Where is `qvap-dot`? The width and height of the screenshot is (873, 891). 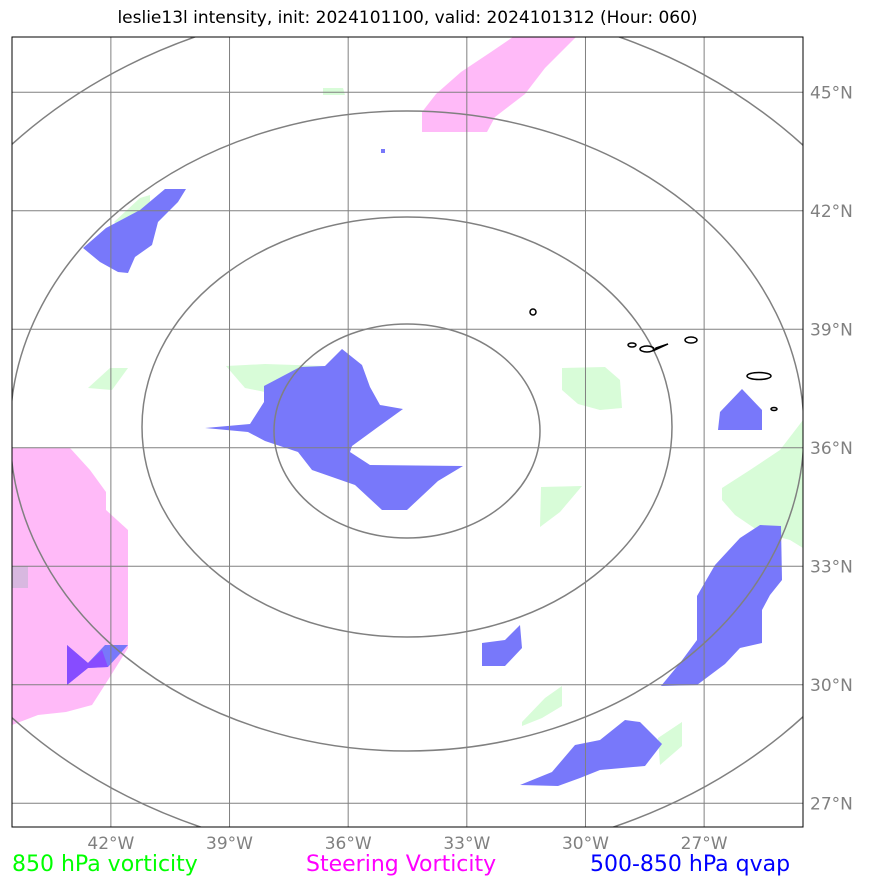
qvap-dot is located at coordinates (383, 151).